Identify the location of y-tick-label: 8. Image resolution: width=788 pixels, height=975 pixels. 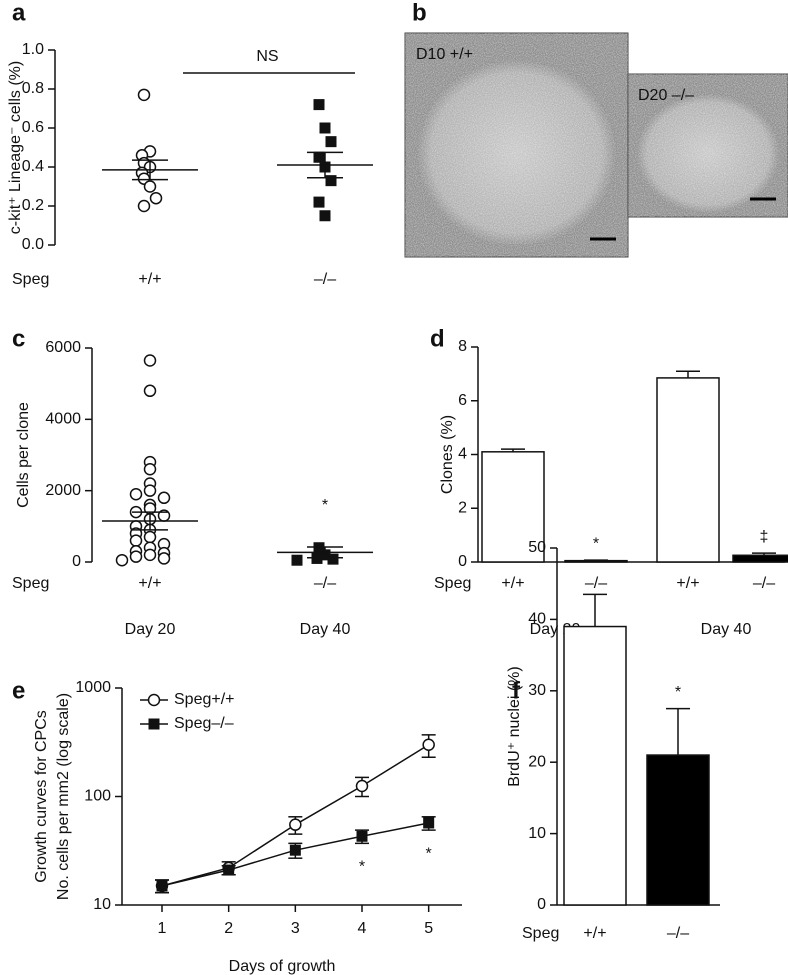
(462, 346).